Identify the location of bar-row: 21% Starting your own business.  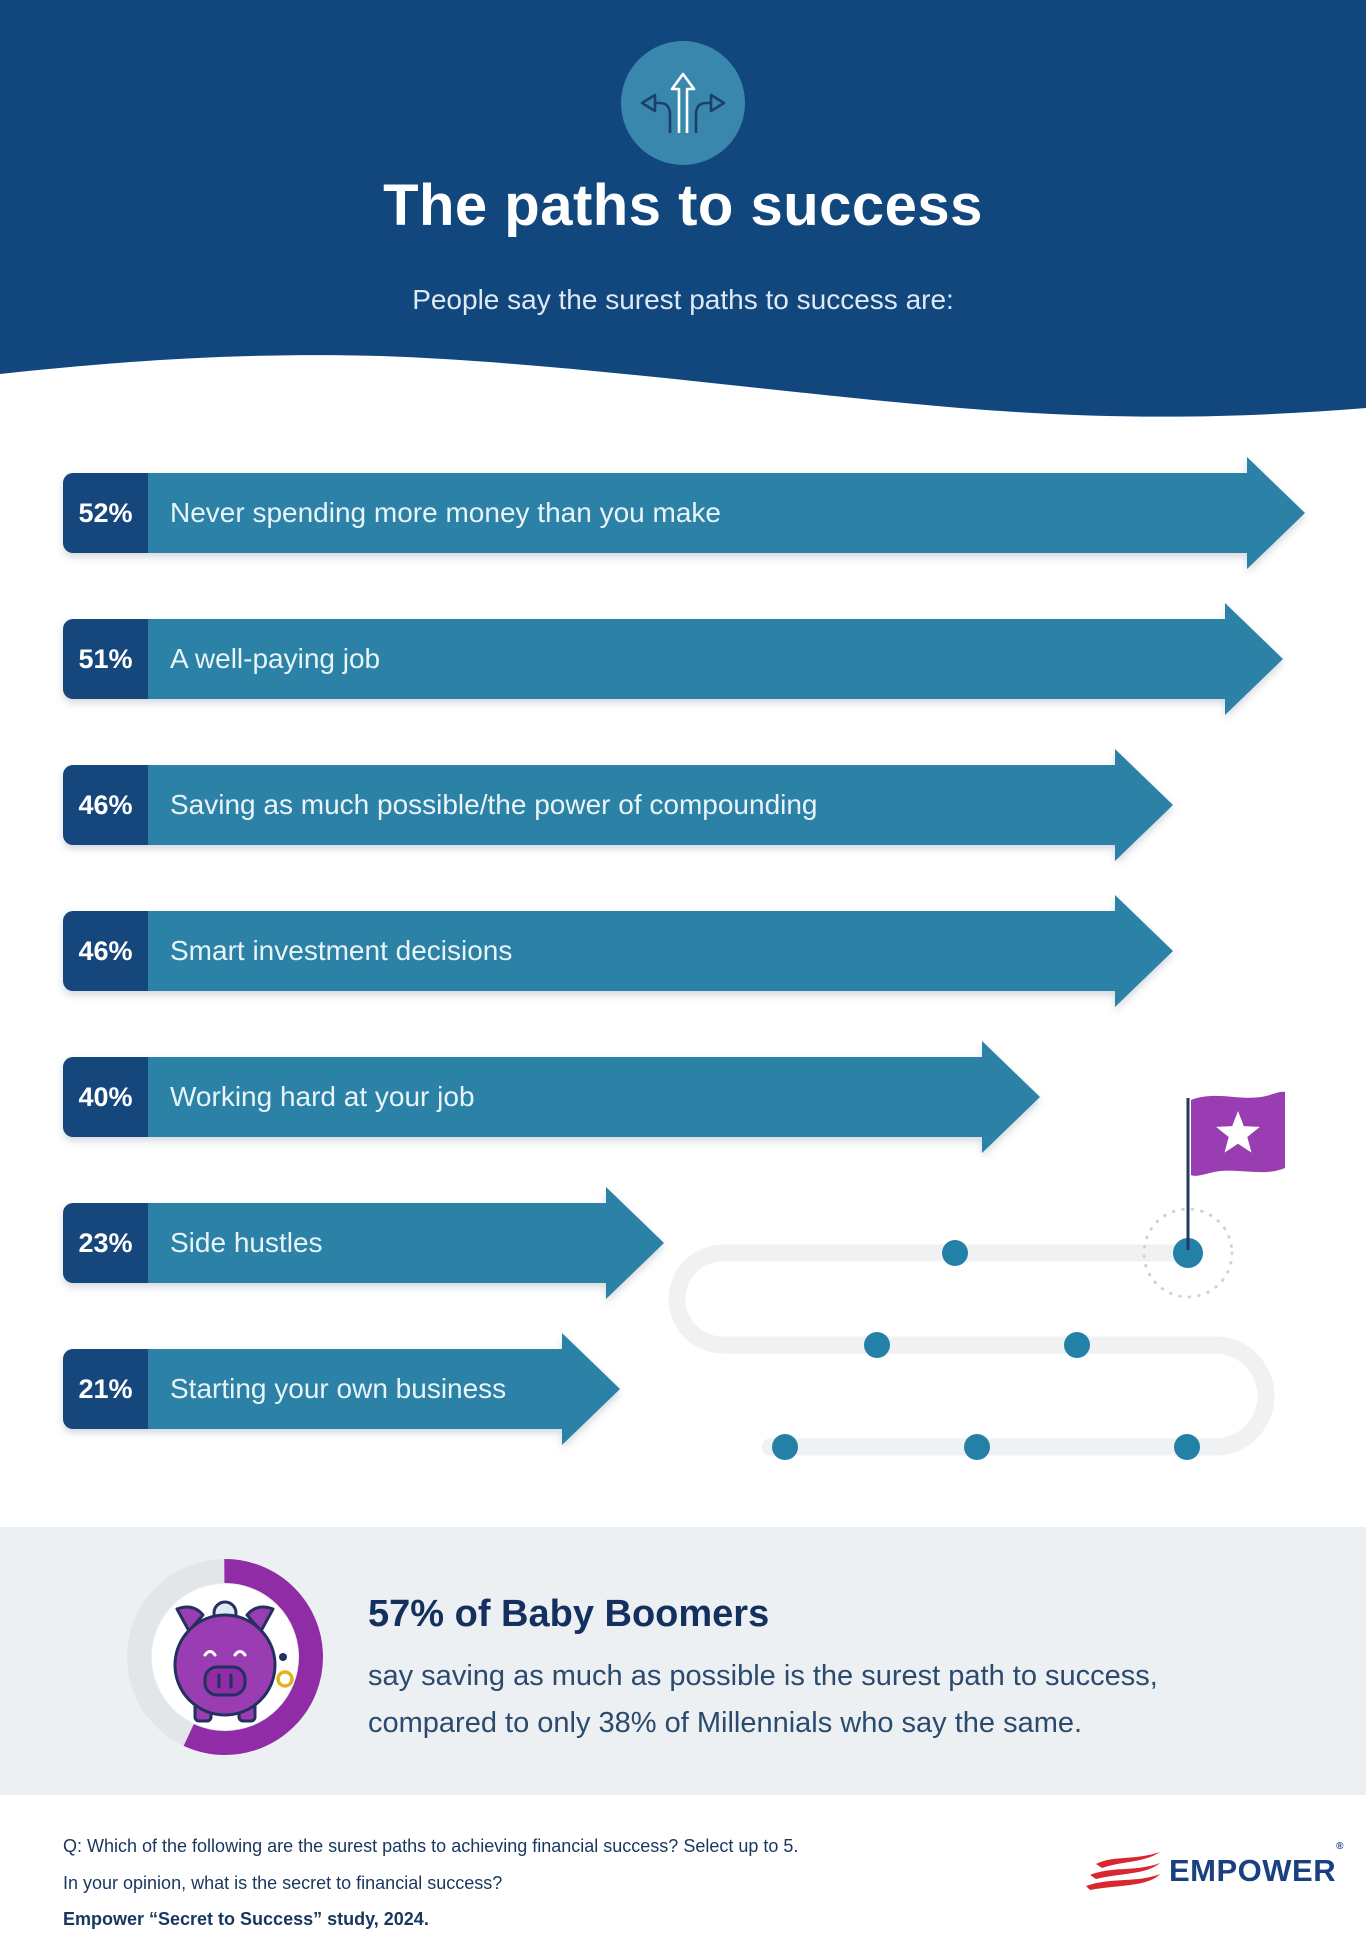
(341, 1389).